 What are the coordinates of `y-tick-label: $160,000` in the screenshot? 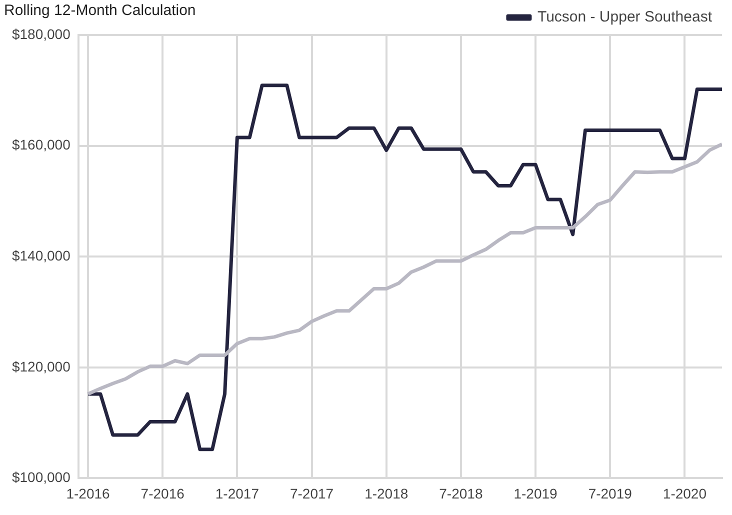 It's located at (41, 144).